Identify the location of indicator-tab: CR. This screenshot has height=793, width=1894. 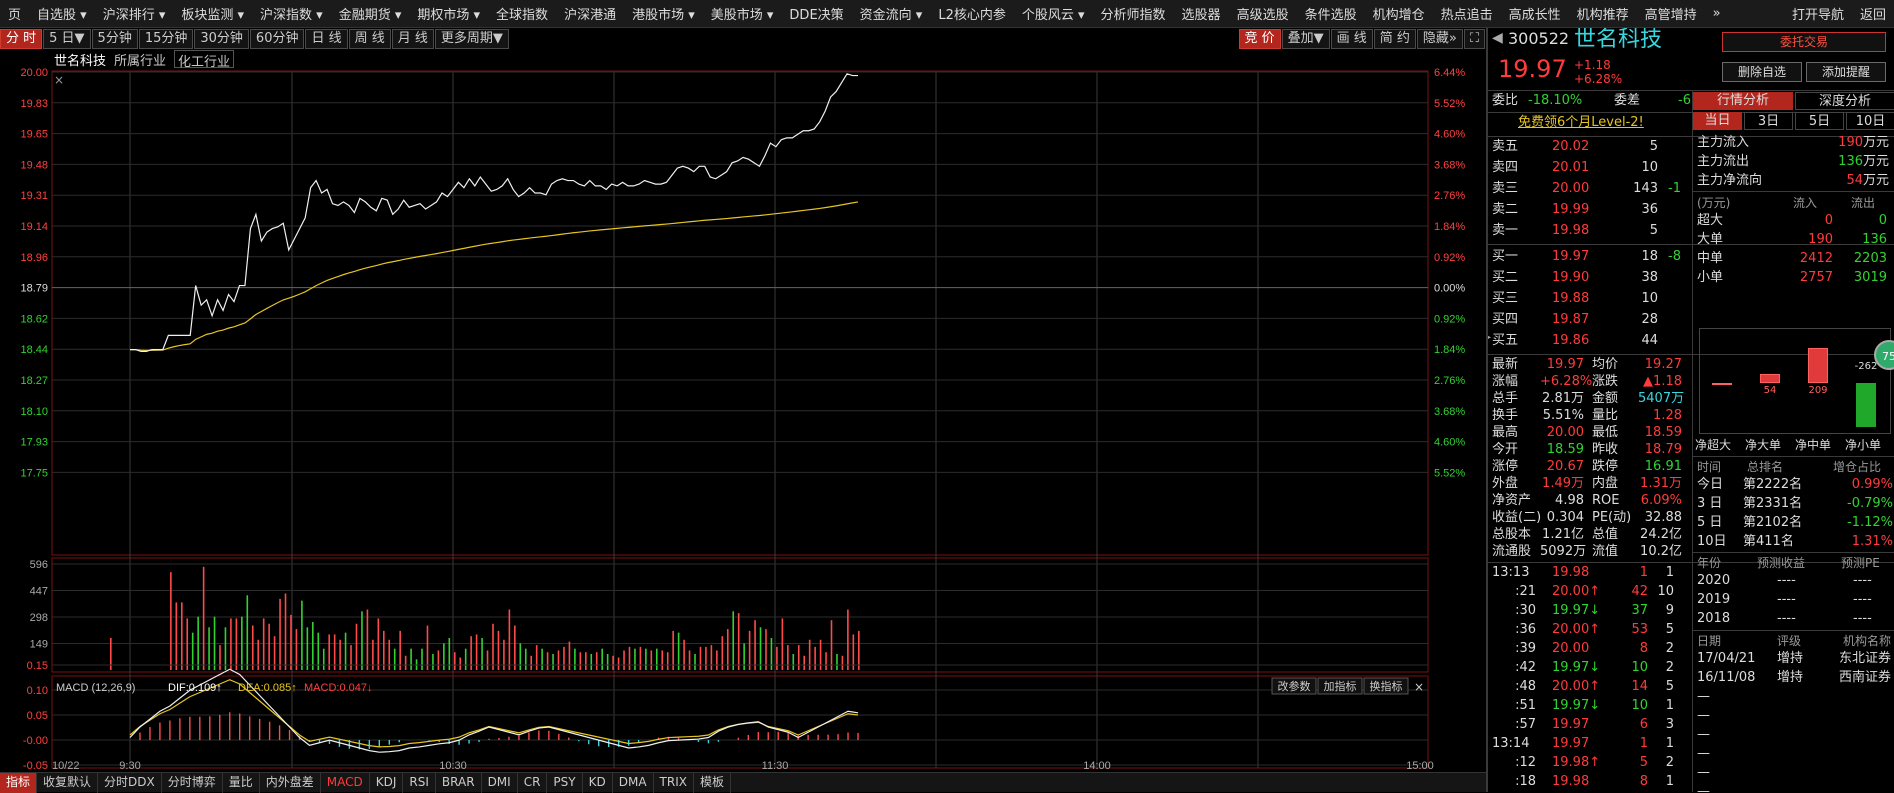
(533, 782).